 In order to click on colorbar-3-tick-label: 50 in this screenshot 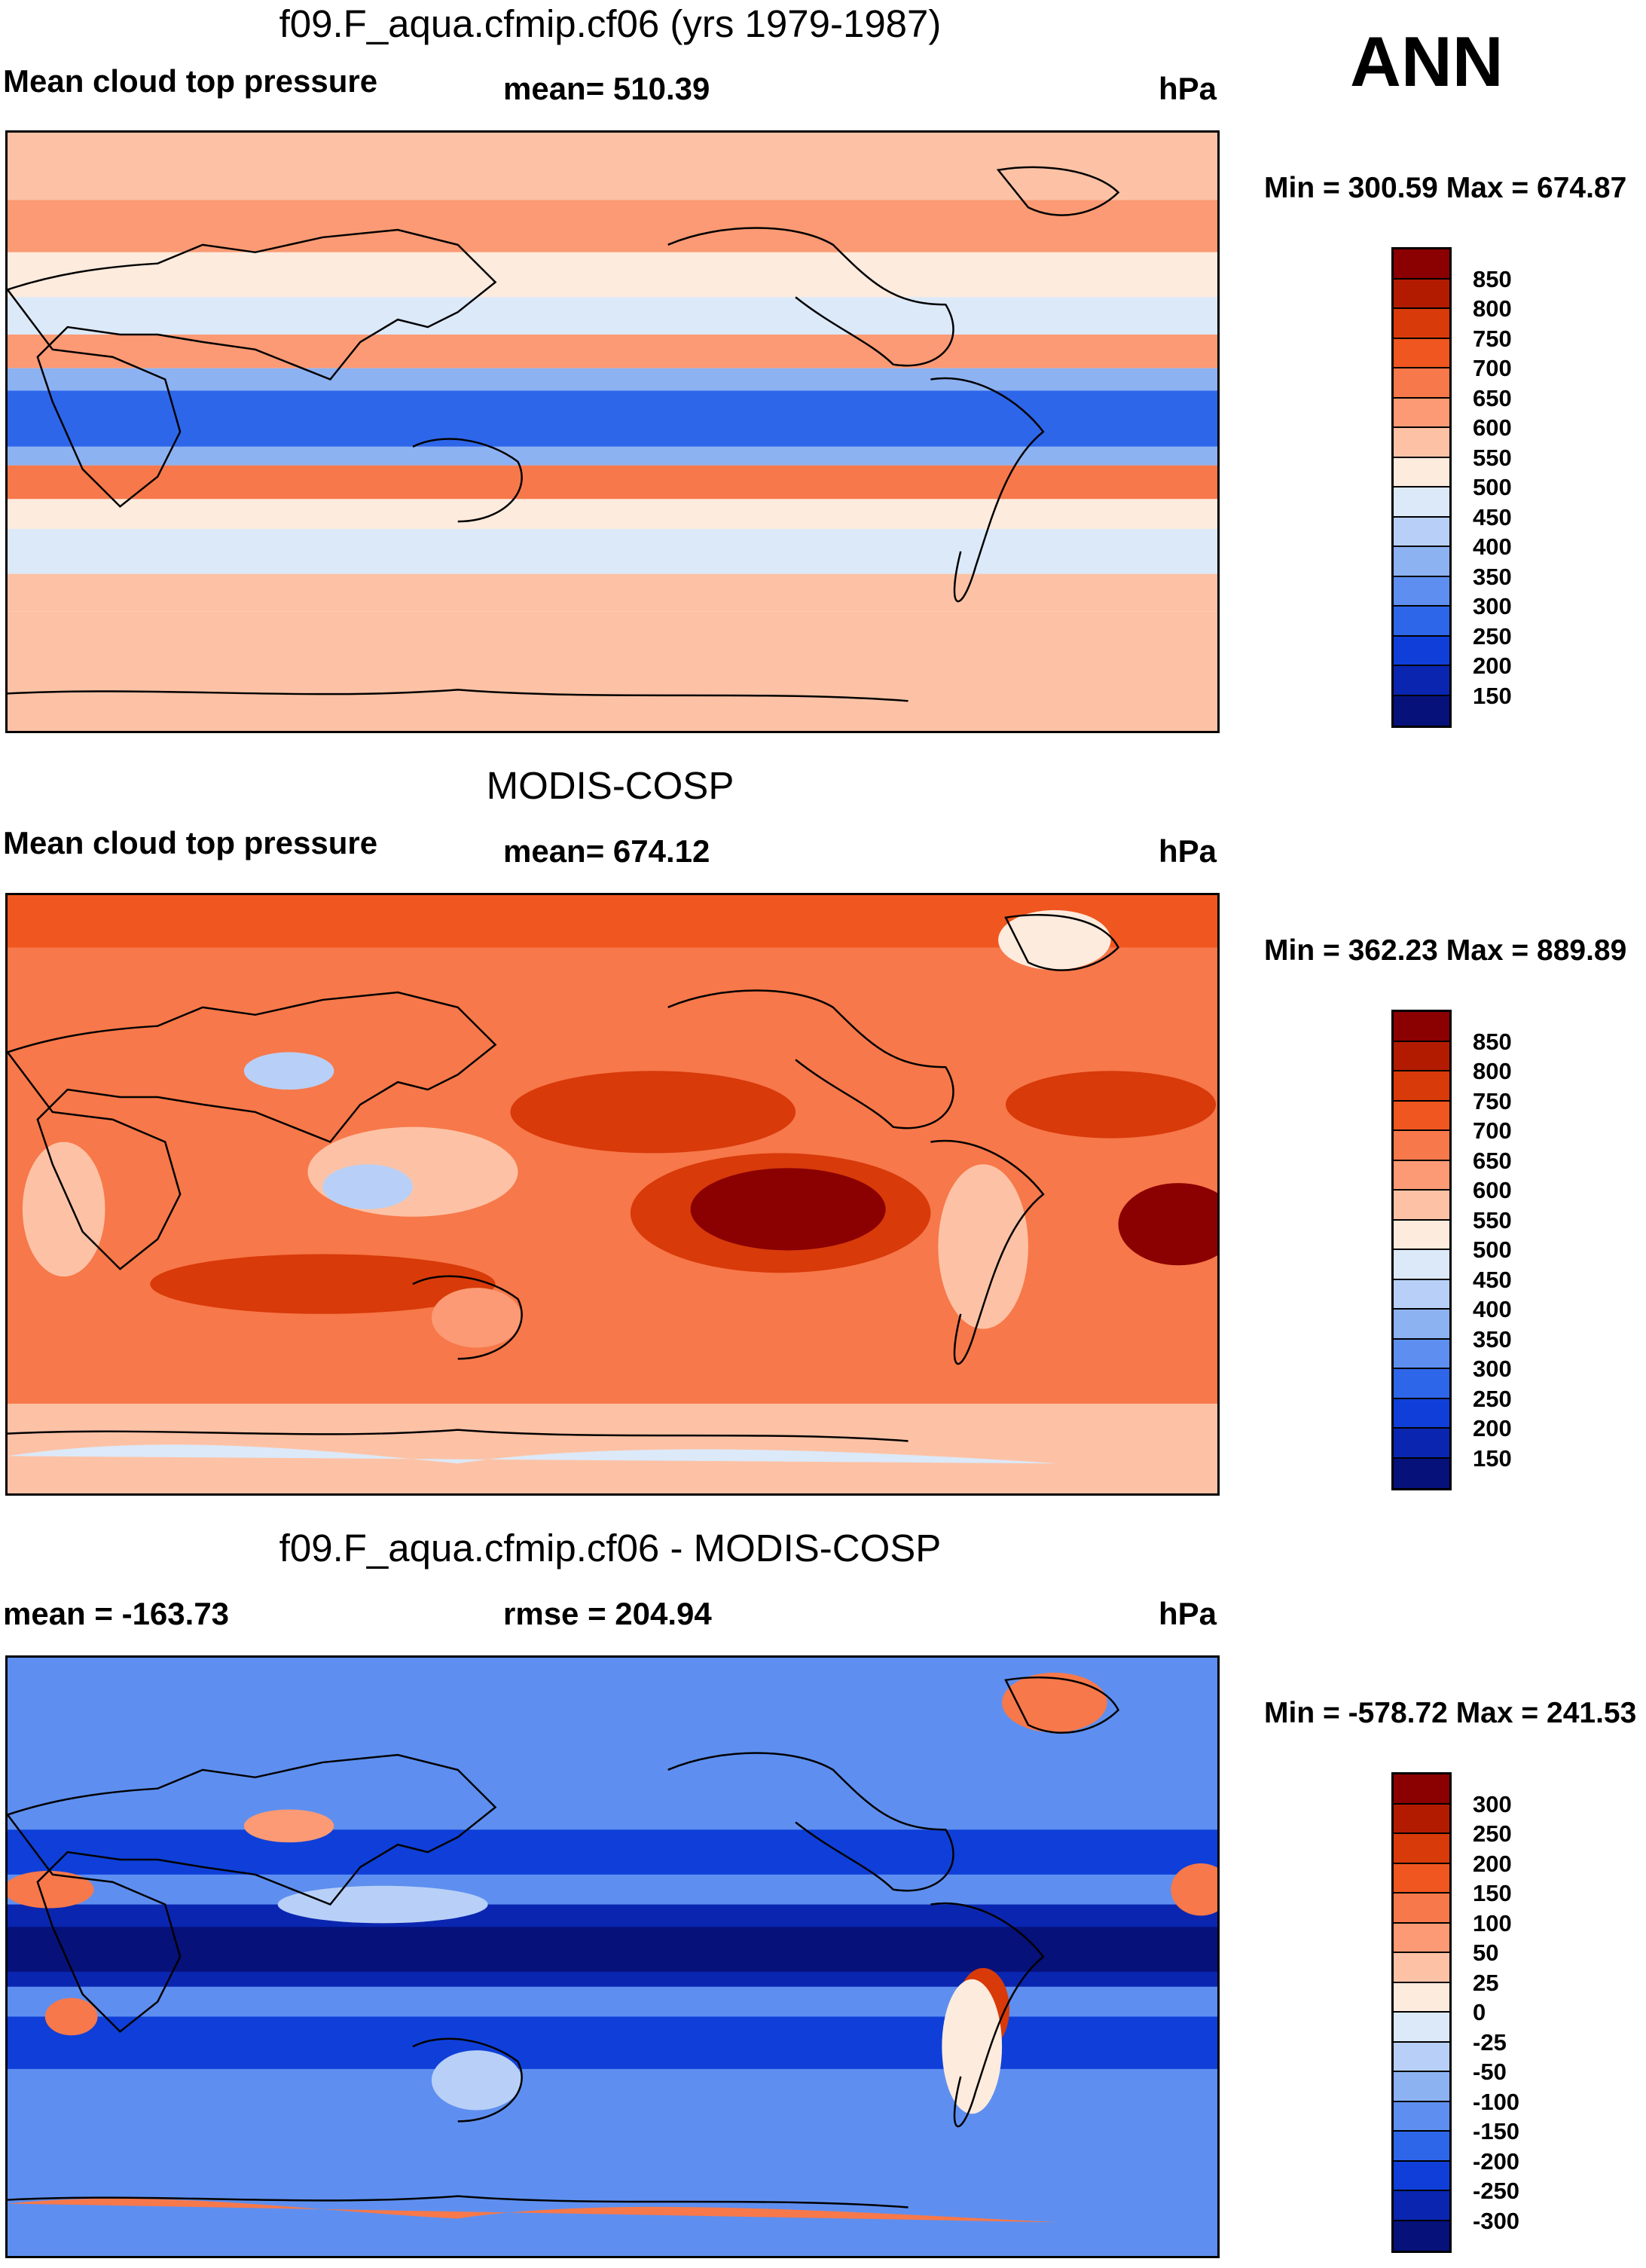, I will do `click(1486, 1952)`.